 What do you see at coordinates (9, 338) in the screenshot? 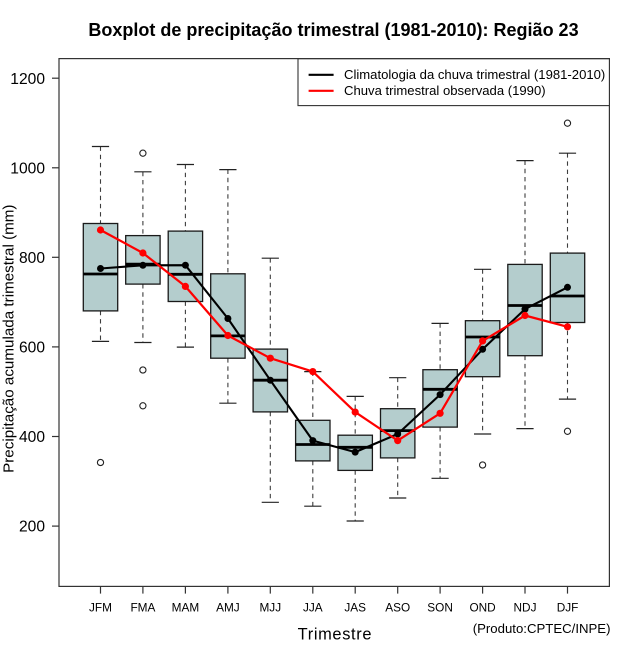
I see `svg-text:Precipitação acumulada trimest: Precipitação acumulada trimestral (mm)` at bounding box center [9, 338].